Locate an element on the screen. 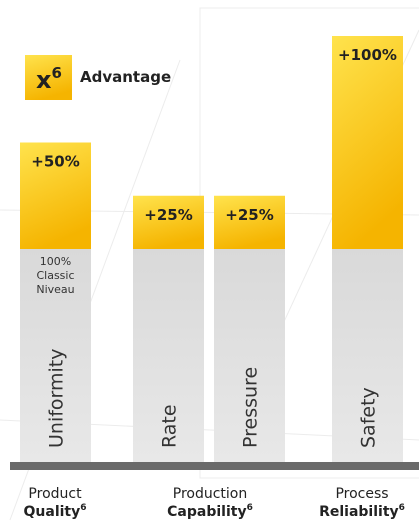  group-bold-text: Quality is located at coordinates (52, 512).